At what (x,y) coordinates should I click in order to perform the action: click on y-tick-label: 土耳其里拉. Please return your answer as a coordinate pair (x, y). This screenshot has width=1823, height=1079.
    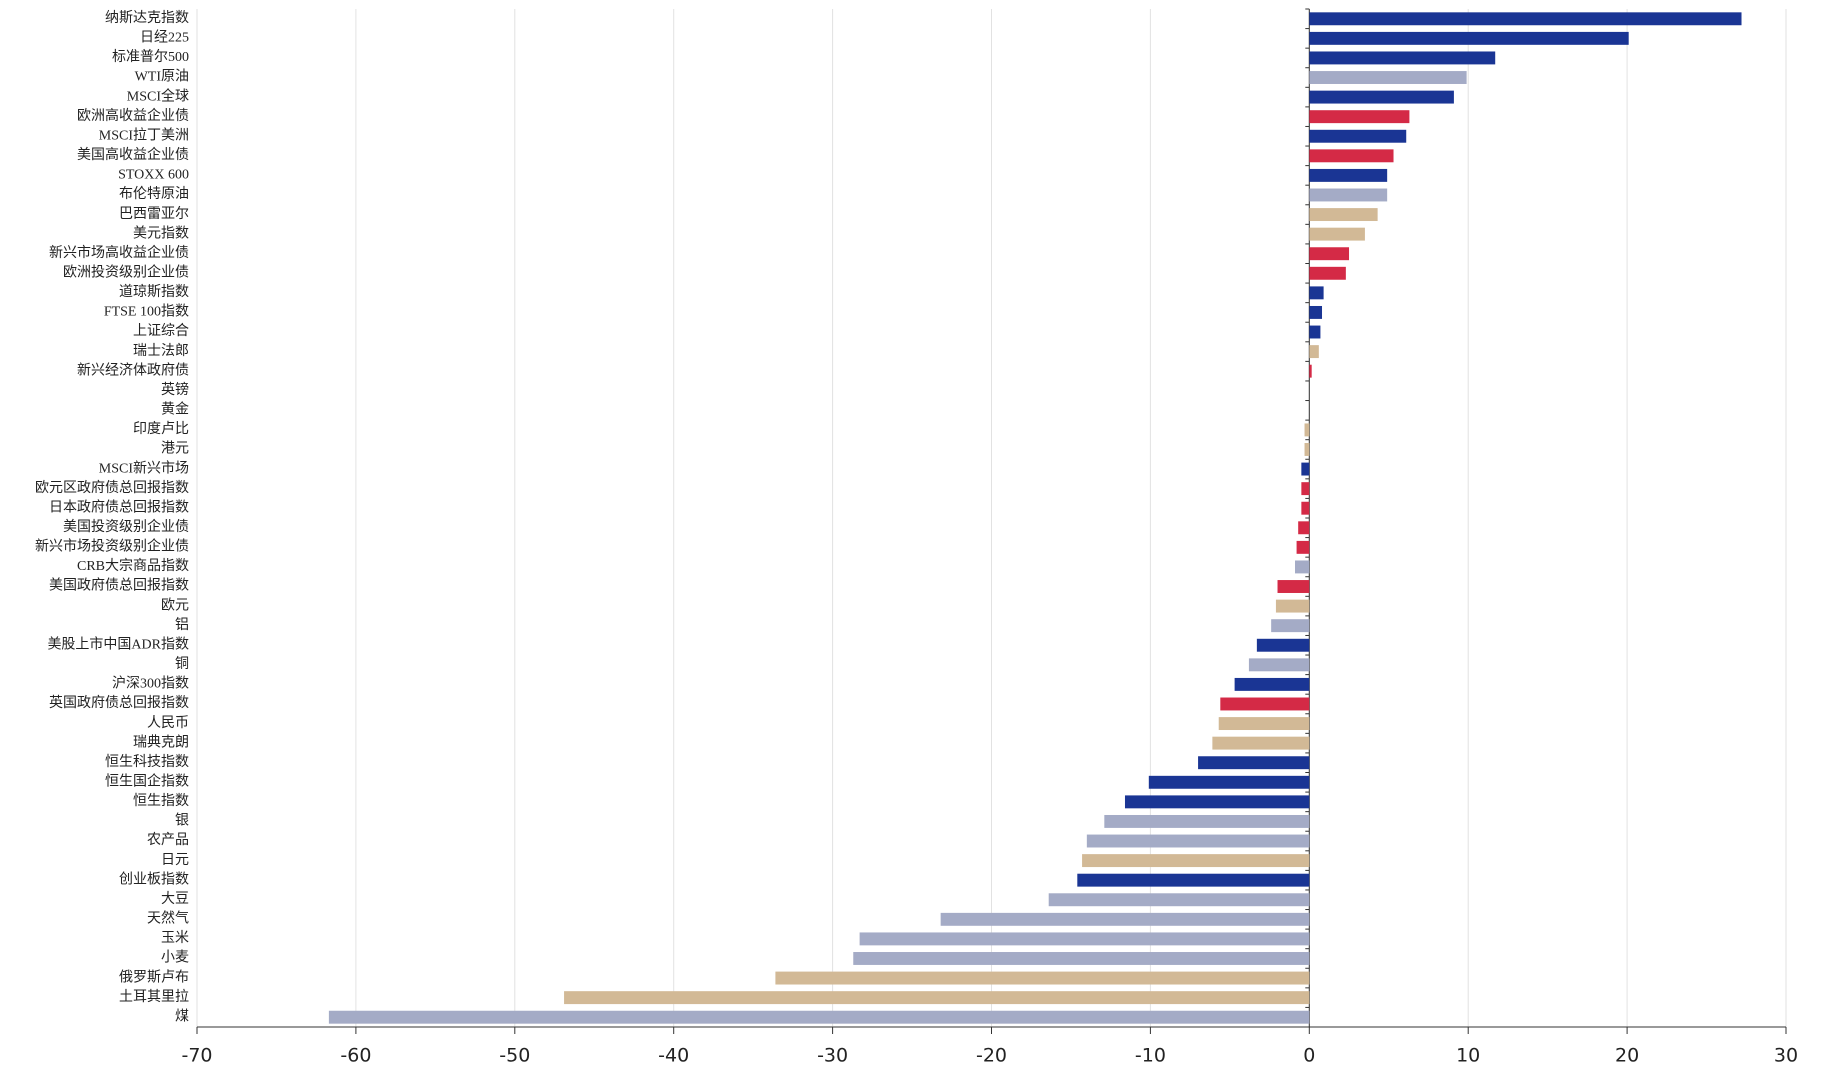
    Looking at the image, I should click on (154, 997).